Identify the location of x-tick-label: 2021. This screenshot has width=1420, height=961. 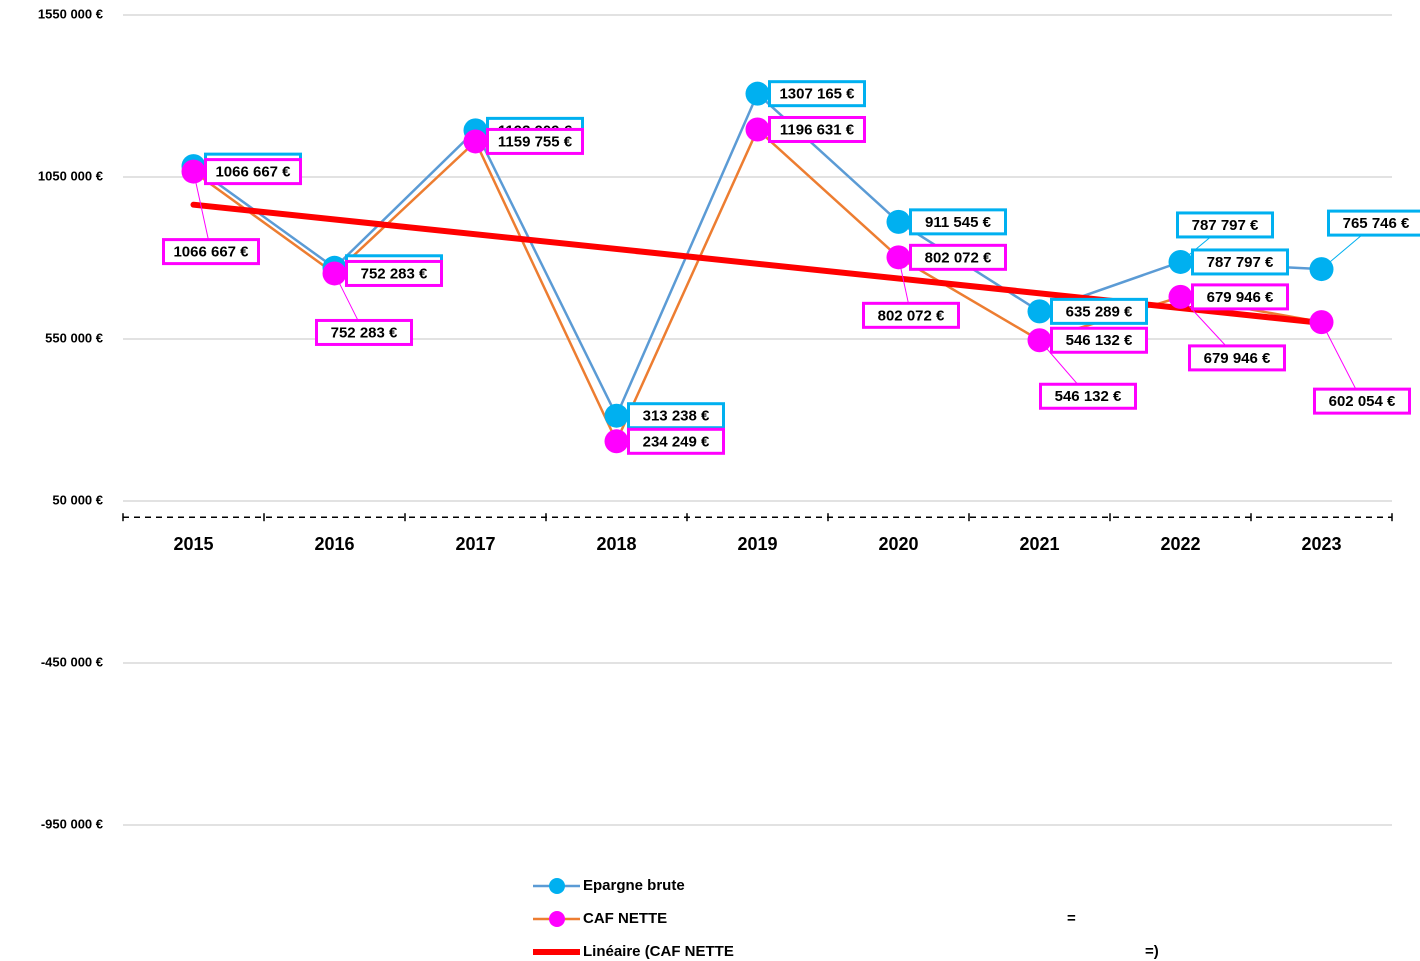
(1039, 544).